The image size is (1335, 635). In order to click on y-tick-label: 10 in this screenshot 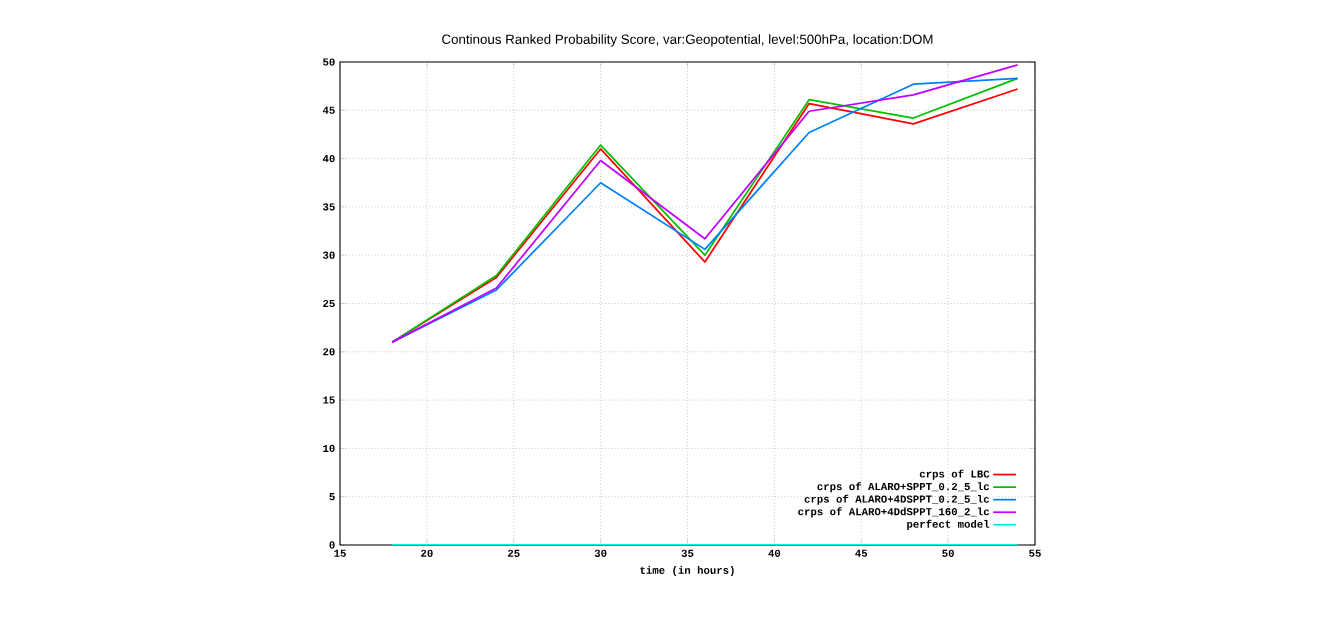, I will do `click(329, 448)`.